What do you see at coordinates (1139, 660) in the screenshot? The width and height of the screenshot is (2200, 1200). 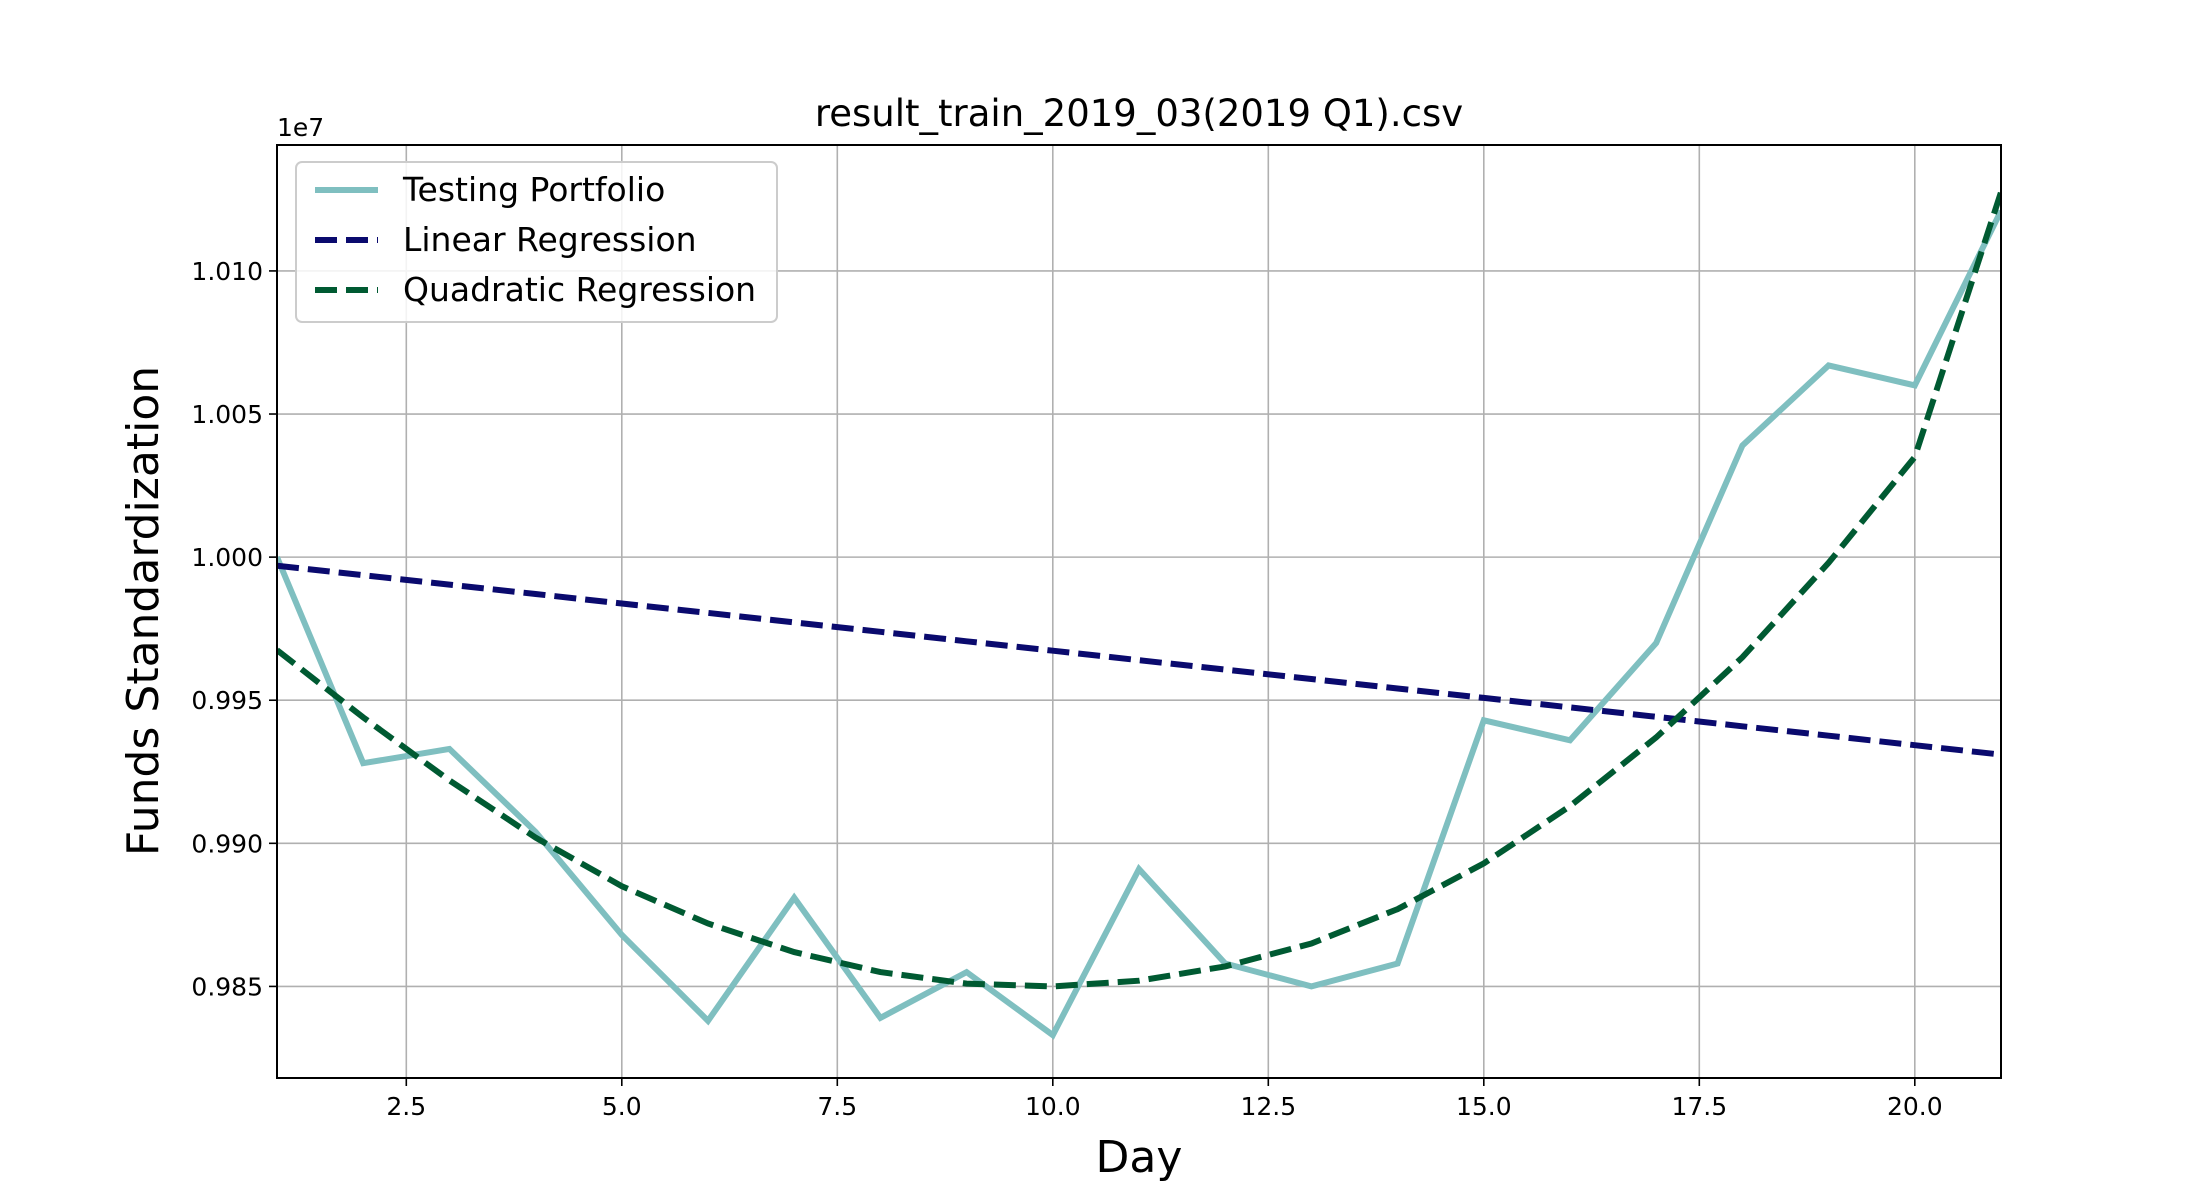 I see `series-line-linear-regression` at bounding box center [1139, 660].